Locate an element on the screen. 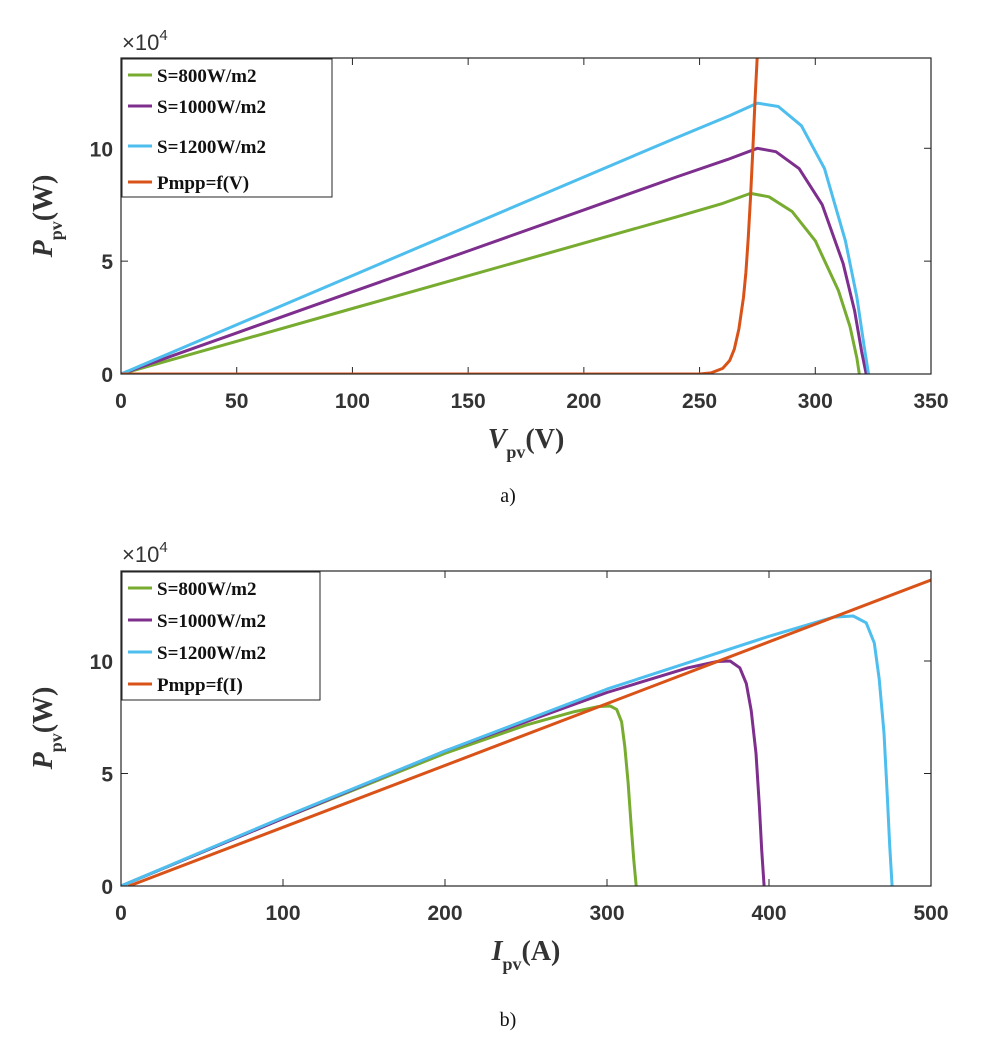  chart-a-x-tick-label: 200 is located at coordinates (583, 401).